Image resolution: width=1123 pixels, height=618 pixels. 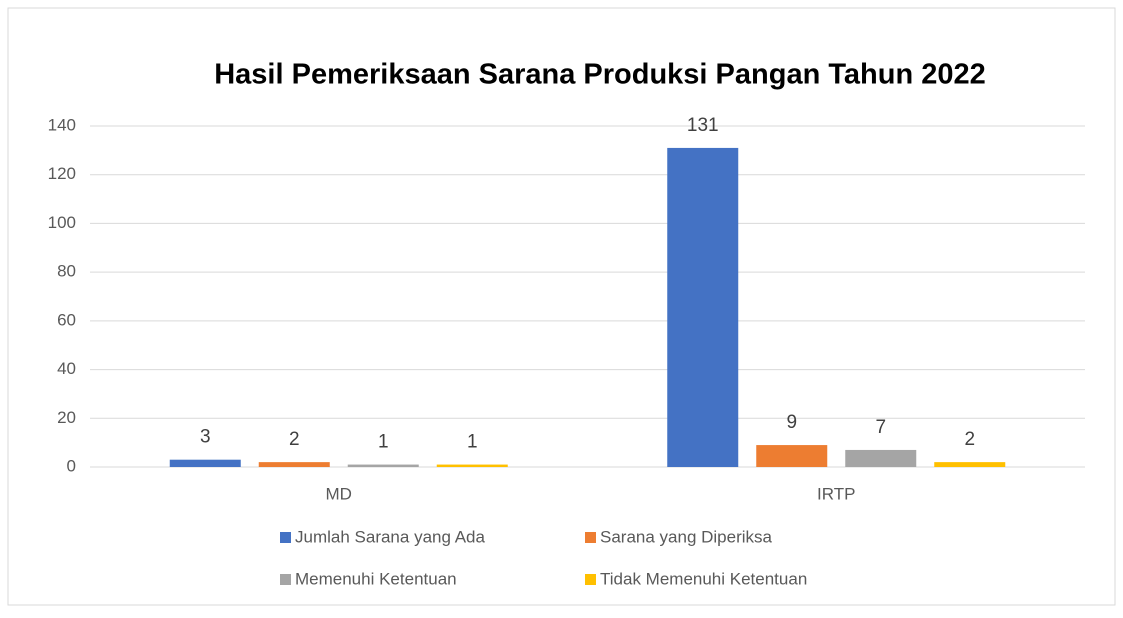 What do you see at coordinates (62, 173) in the screenshot?
I see `y-tick-label: 120` at bounding box center [62, 173].